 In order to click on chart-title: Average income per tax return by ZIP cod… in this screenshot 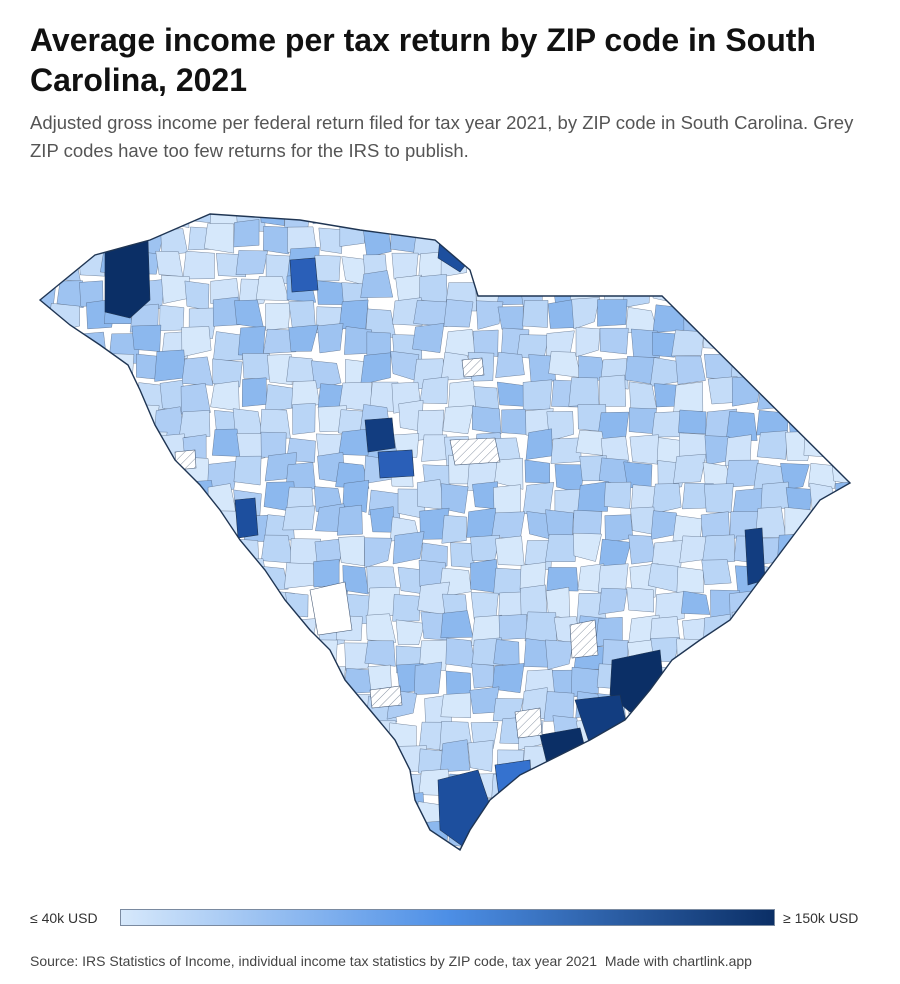, I will do `click(423, 60)`.